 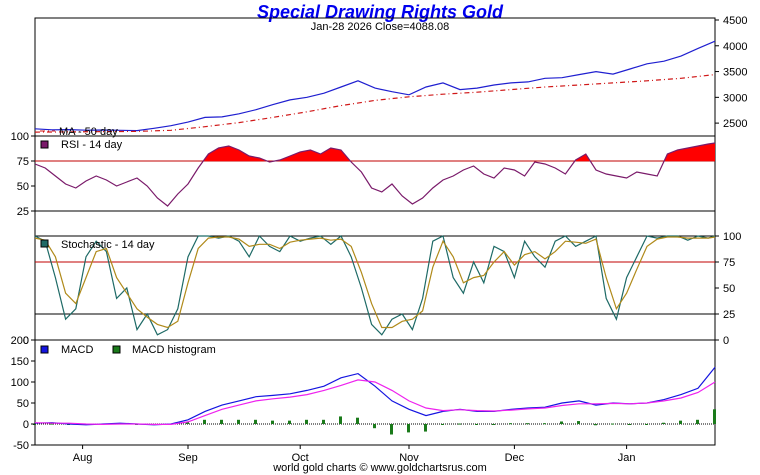 What do you see at coordinates (23, 404) in the screenshot?
I see `macd-left-tick-label: 50` at bounding box center [23, 404].